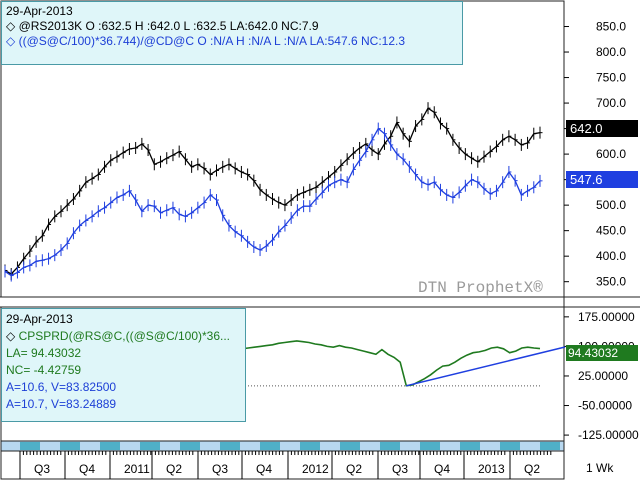 The width and height of the screenshot is (640, 480). I want to click on lower-y-tick-label: -125.00000, so click(608, 435).